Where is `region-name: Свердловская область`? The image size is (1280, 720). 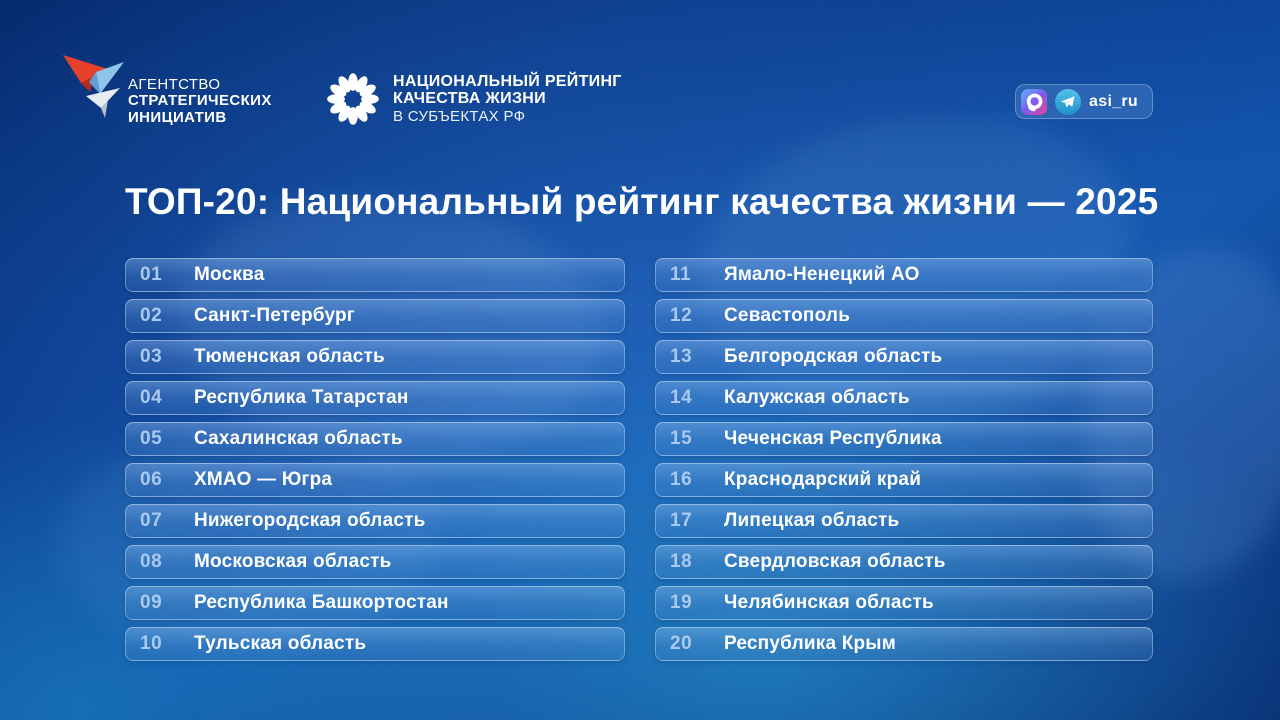 region-name: Свердловская область is located at coordinates (835, 561).